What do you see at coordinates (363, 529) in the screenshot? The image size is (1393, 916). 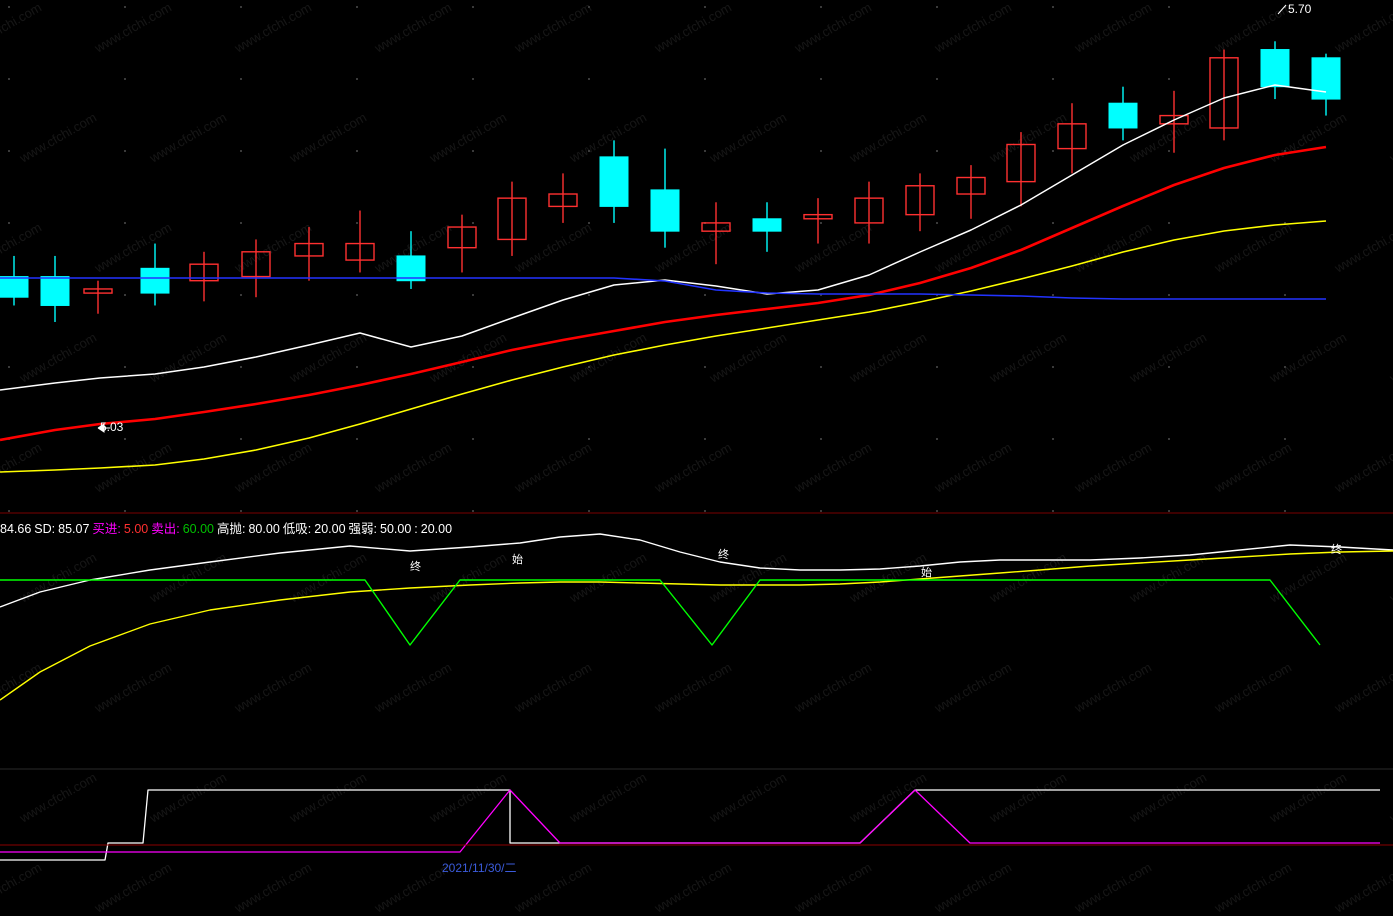 I see `info-item: 强弱:` at bounding box center [363, 529].